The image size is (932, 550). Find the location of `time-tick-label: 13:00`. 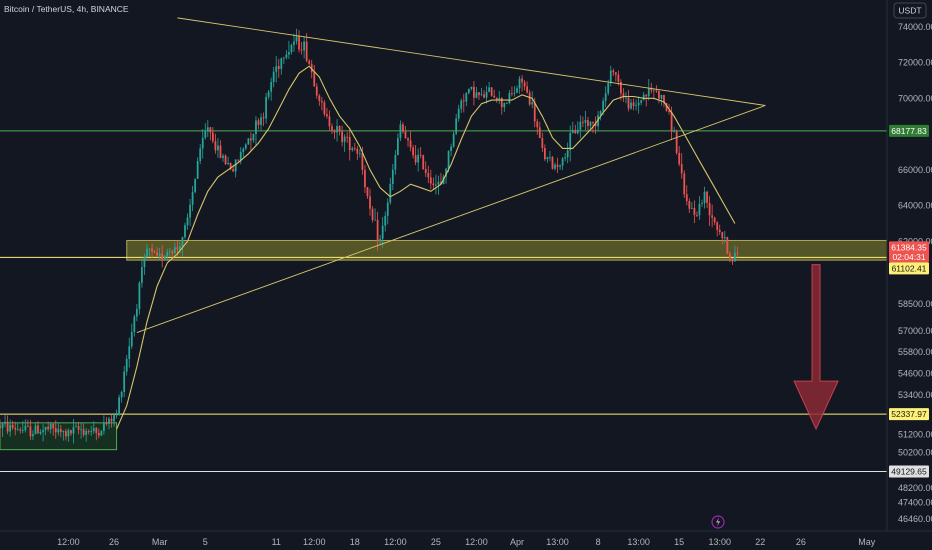

time-tick-label: 13:00 is located at coordinates (557, 542).